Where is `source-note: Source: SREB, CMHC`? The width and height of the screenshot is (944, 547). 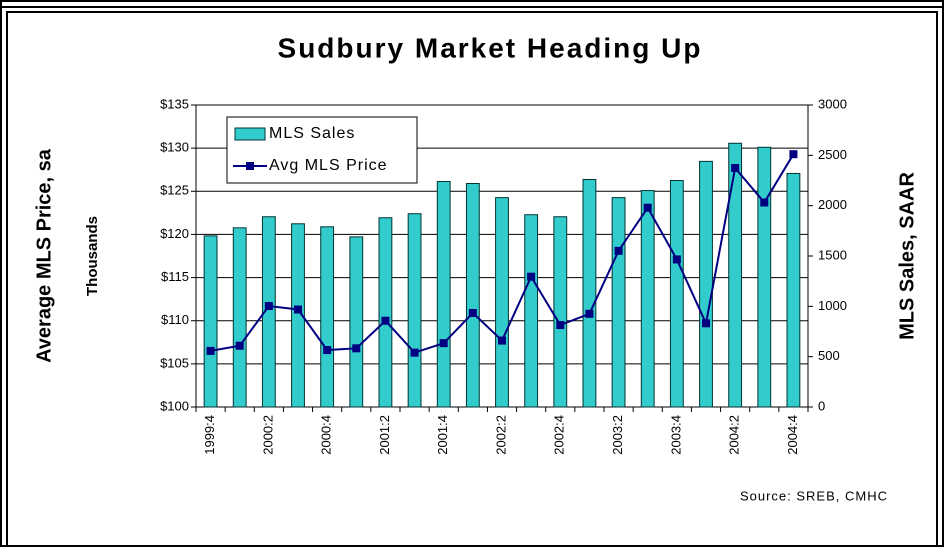
source-note: Source: SREB, CMHC is located at coordinates (814, 495).